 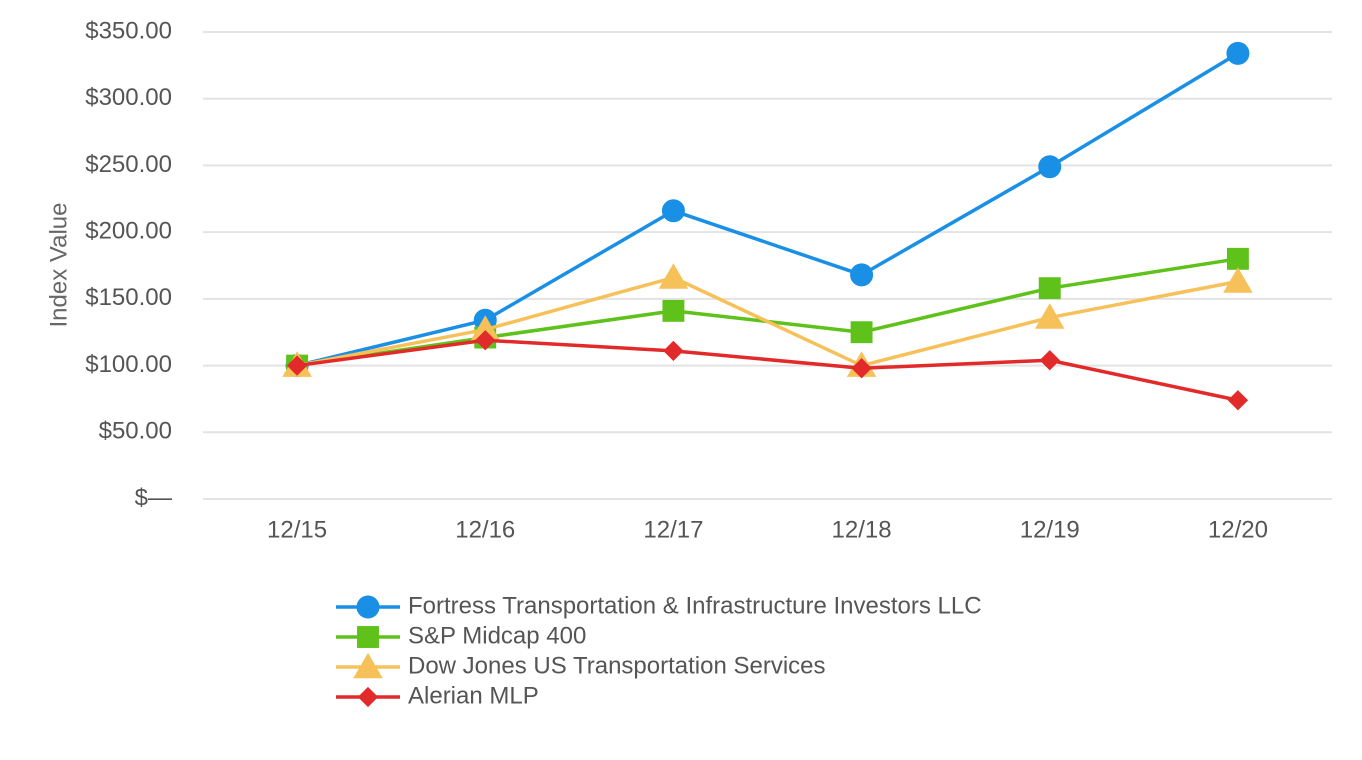 I want to click on y-tick-label: $150.00, so click(x=128, y=297).